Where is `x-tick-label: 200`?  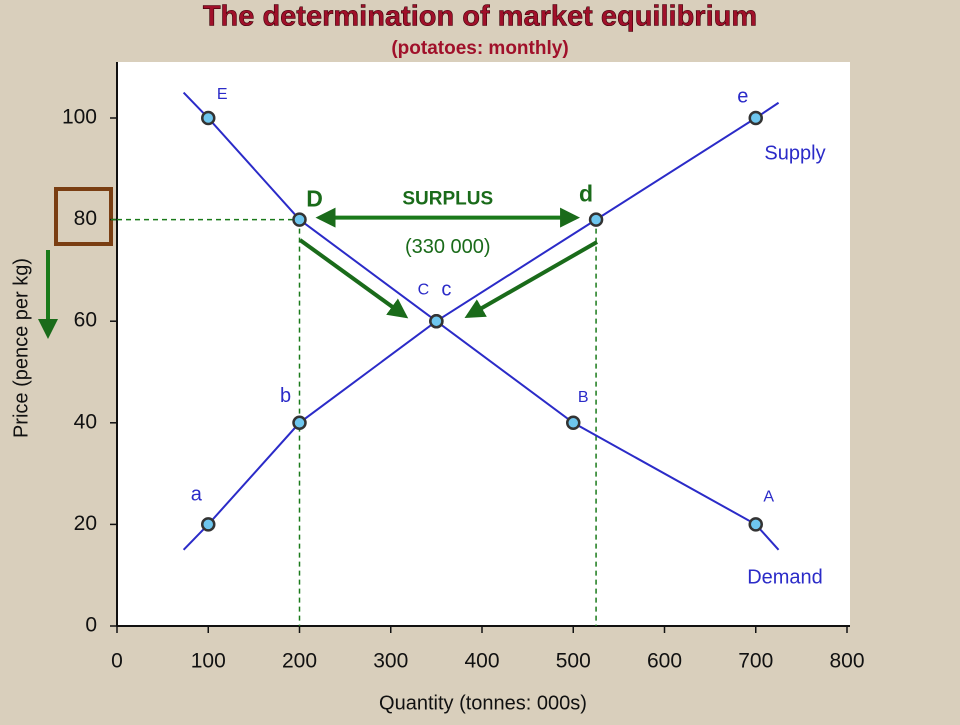
x-tick-label: 200 is located at coordinates (299, 661).